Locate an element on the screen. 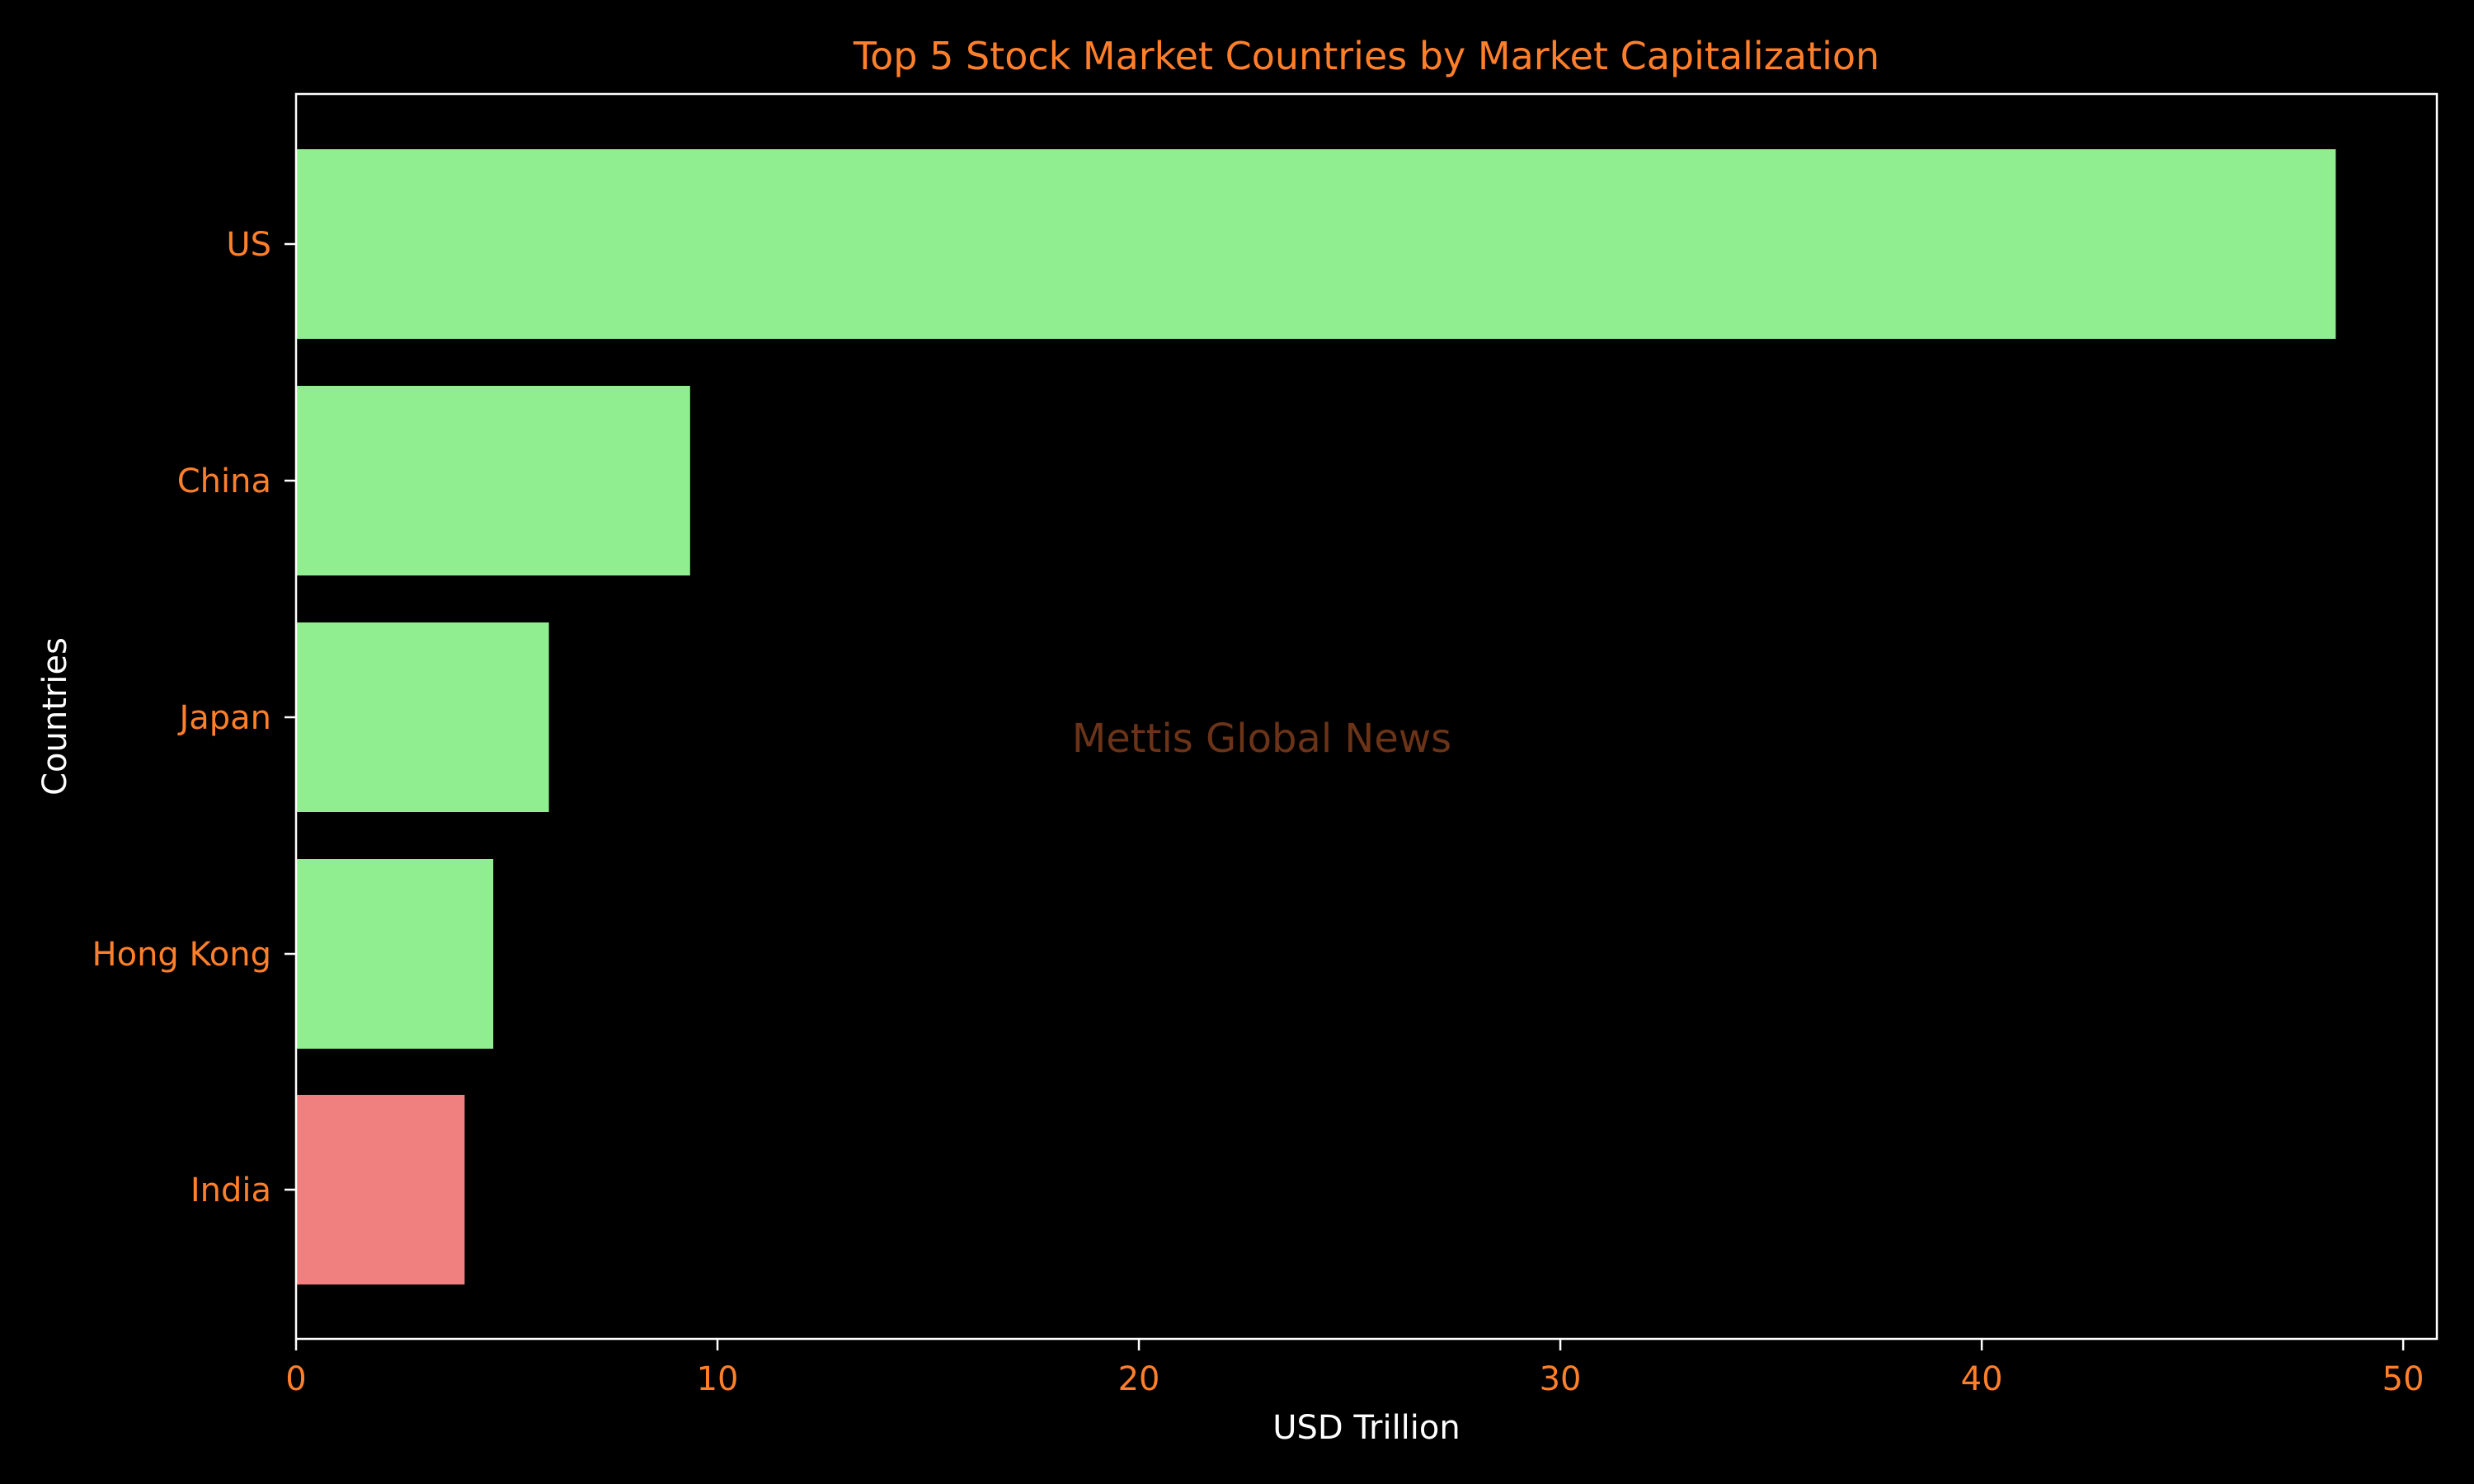  bar-china is located at coordinates (493, 481).